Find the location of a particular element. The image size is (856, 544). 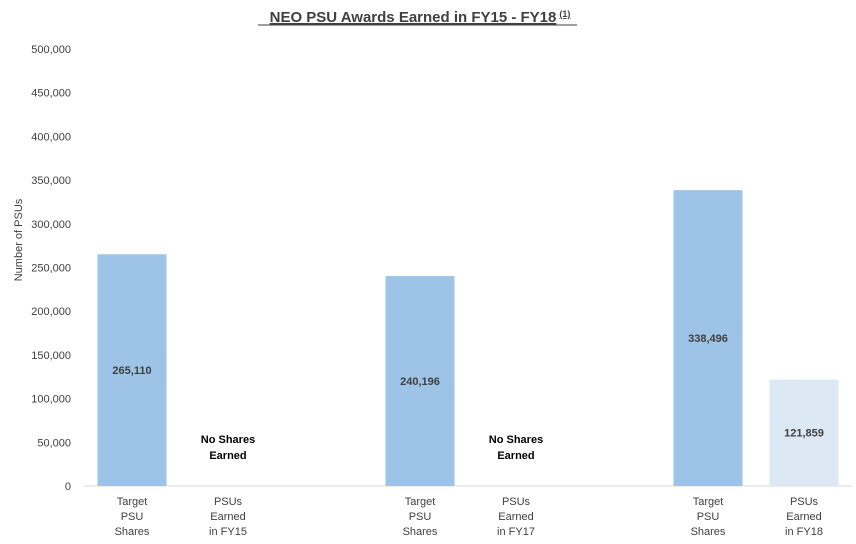

y-tick-label: 400,000 is located at coordinates (51, 137).